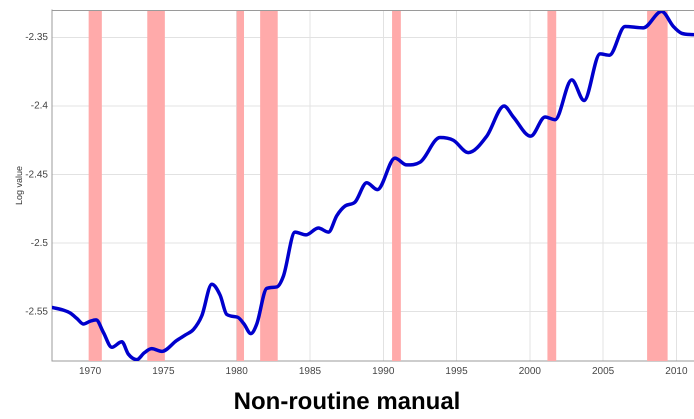 This screenshot has width=694, height=419. I want to click on y-tick-label: -2.55, so click(36, 312).